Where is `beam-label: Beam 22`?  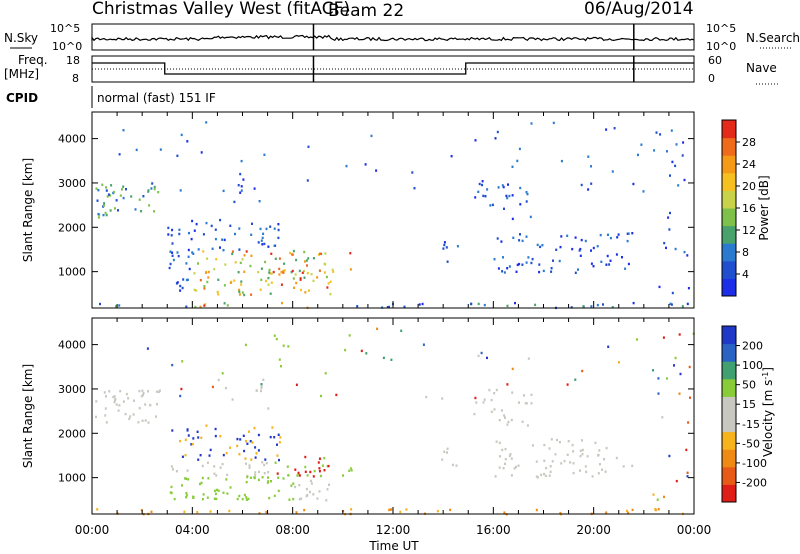 beam-label: Beam 22 is located at coordinates (366, 11).